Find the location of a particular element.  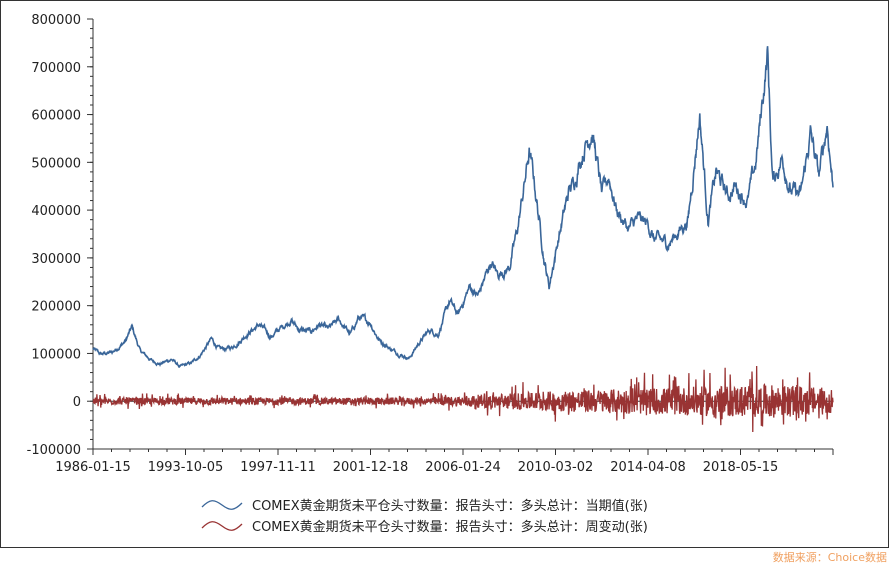

x-tick-label: 2014-04-08 is located at coordinates (648, 467).